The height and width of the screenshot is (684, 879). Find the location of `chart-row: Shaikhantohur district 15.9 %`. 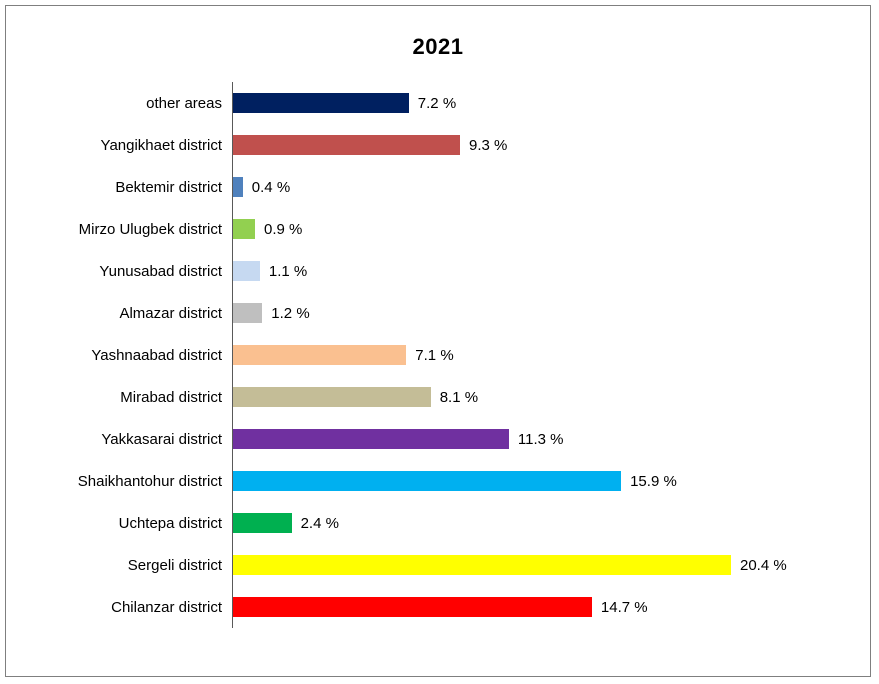

chart-row: Shaikhantohur district 15.9 % is located at coordinates (445, 481).